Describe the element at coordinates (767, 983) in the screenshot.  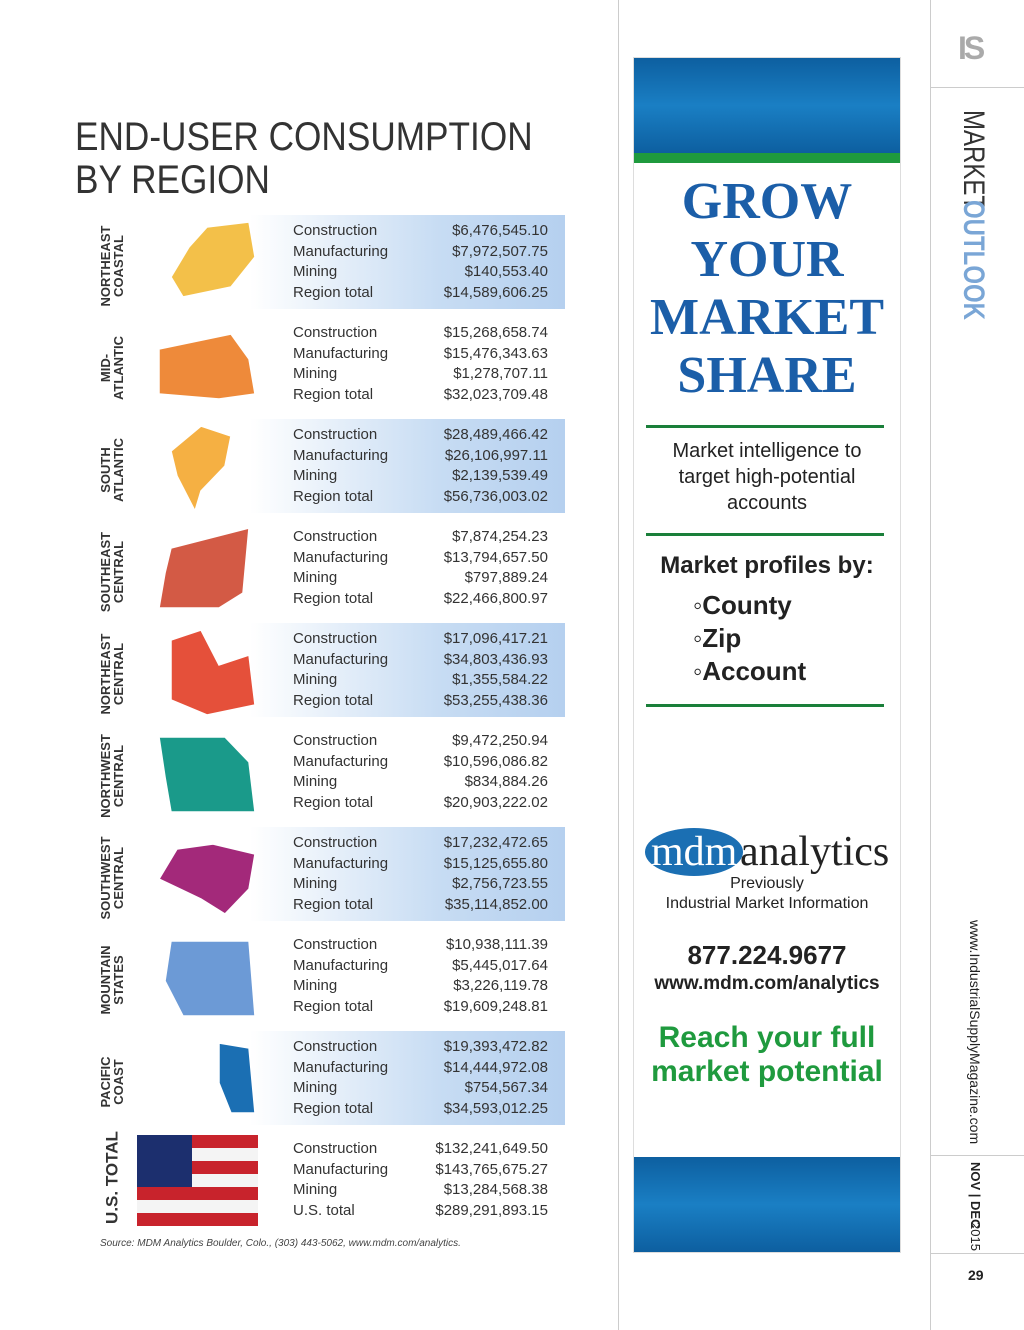
I see `ad-url: www.mdm.com/analytics` at that location.